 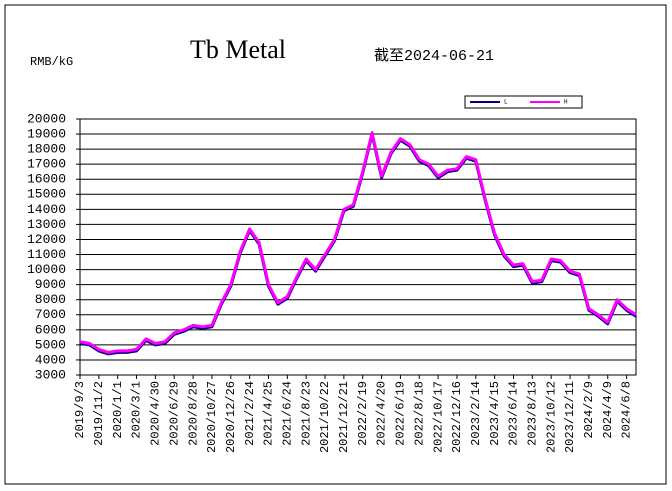 I want to click on x-tick-label: 2022/2/19, so click(x=363, y=413).